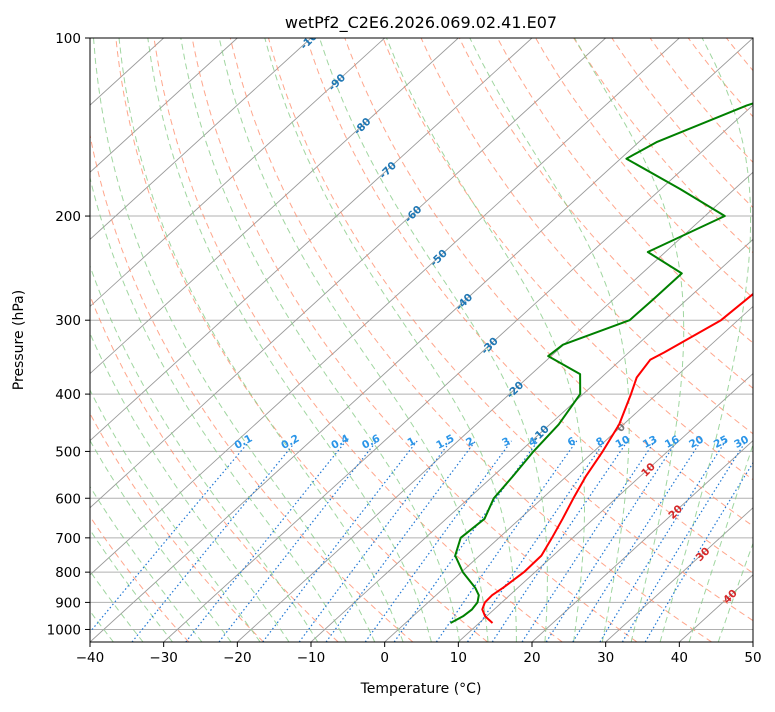 The height and width of the screenshot is (712, 775). I want to click on x-tick-label: 20, so click(531, 658).